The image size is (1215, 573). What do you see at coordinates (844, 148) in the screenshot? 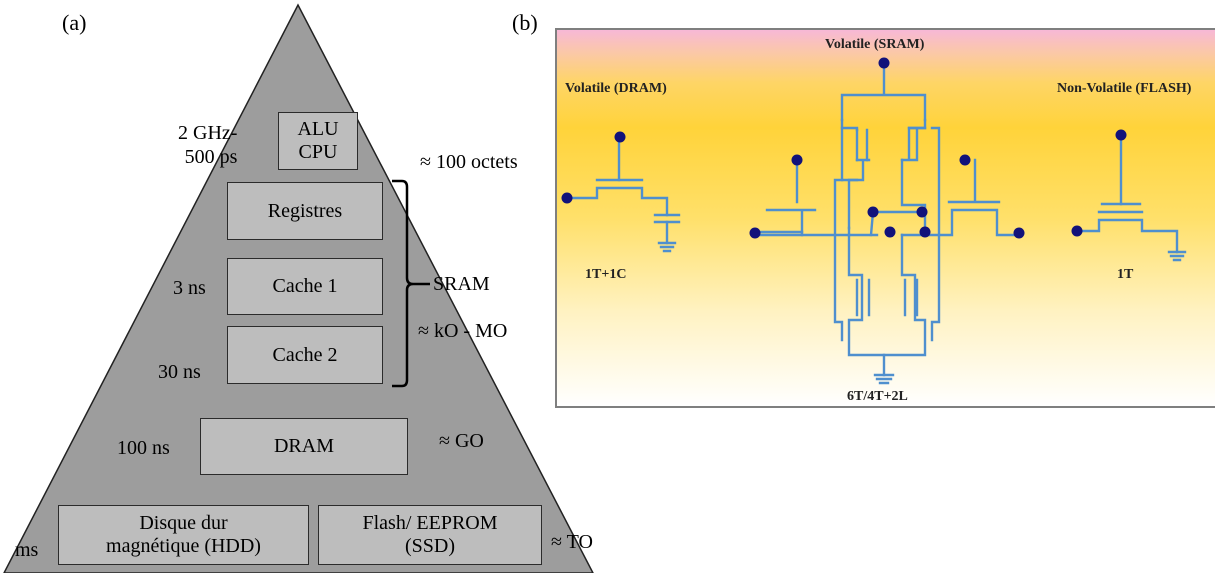
I see `terminal-nodes` at bounding box center [844, 148].